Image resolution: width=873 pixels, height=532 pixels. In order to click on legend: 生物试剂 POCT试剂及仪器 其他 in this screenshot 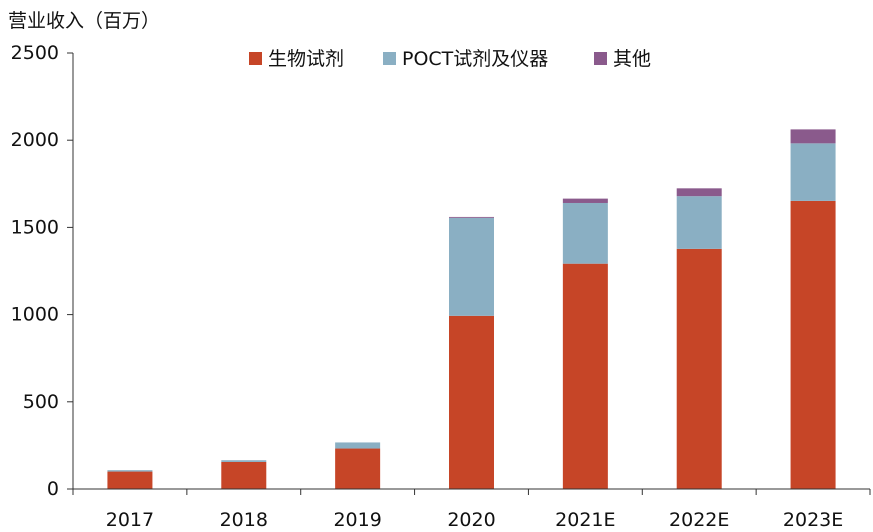, I will do `click(450, 59)`.